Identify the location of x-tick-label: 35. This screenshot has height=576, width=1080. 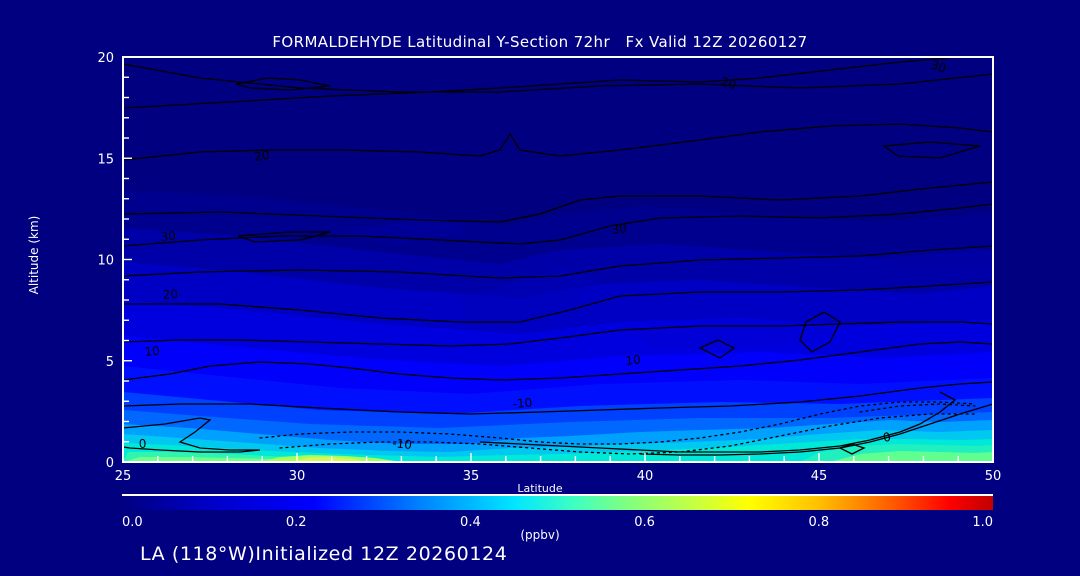
(471, 476).